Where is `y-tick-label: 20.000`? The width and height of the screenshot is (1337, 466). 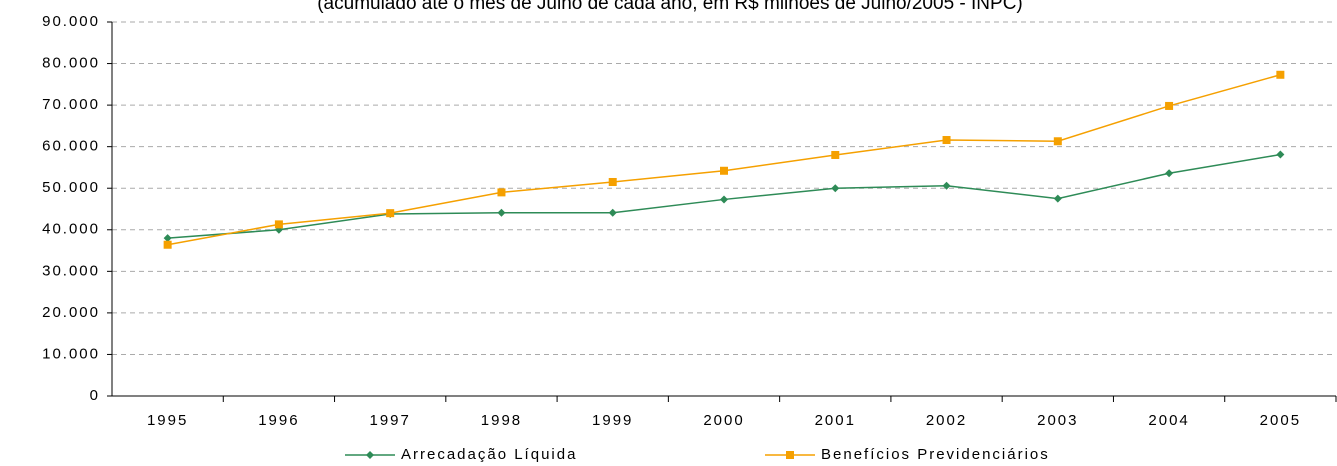
y-tick-label: 20.000 is located at coordinates (71, 312).